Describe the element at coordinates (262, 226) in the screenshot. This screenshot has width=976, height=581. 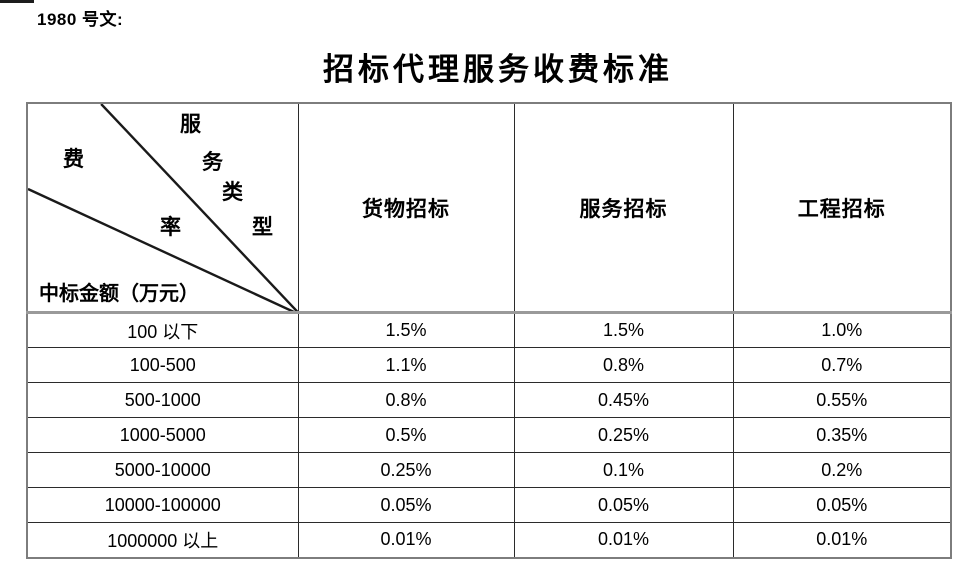
I see `corner-label-service-char-3: 型` at that location.